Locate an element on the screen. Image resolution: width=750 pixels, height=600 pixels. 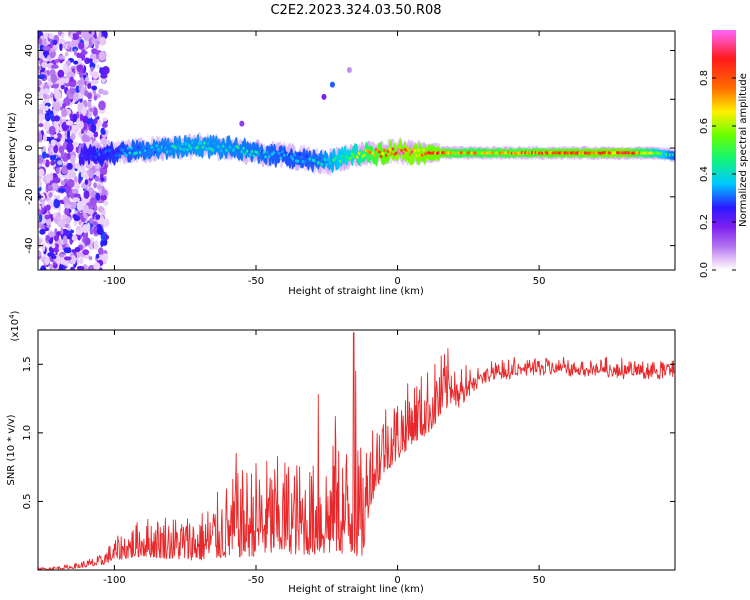
colorbar-tick-label: 0.0 is located at coordinates (704, 270).